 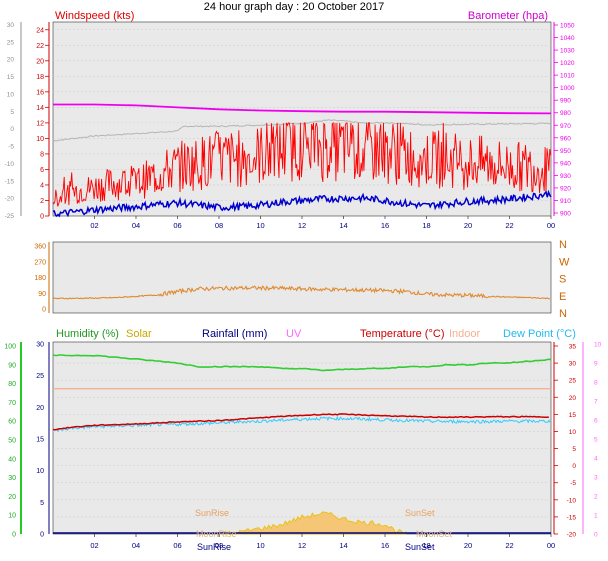 I want to click on wind-inner-tick-label: 0, so click(x=42, y=217).